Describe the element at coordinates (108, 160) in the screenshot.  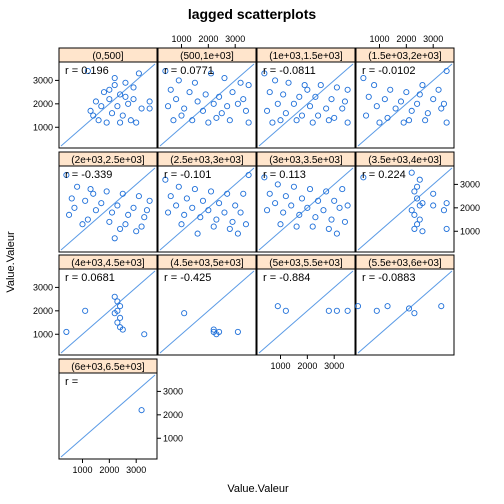
I see `panel-strip-label: (2e+03,2.5e+03]` at that location.